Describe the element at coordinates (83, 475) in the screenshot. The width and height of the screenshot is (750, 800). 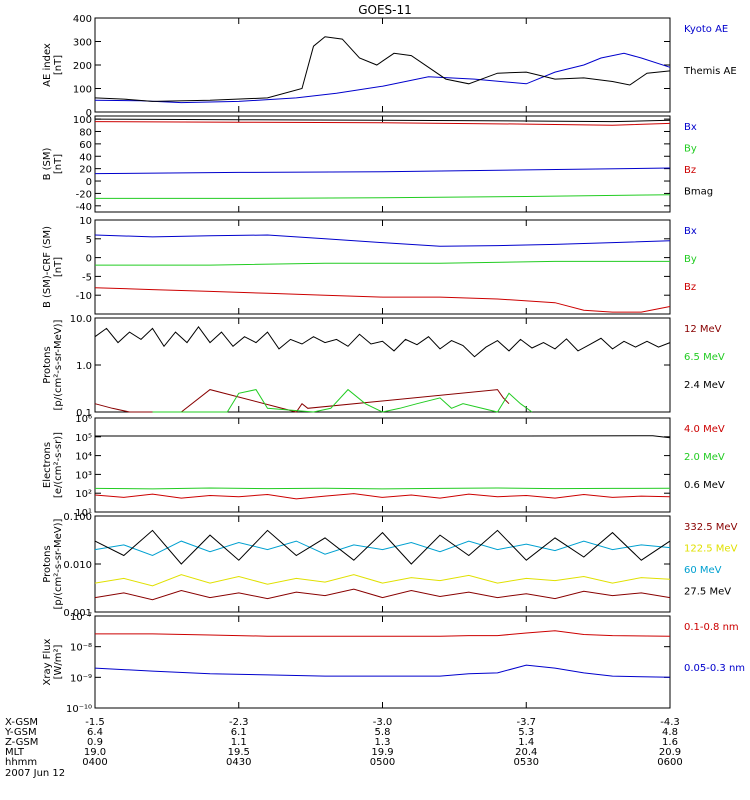
I see `y-tick-label: 10³` at that location.